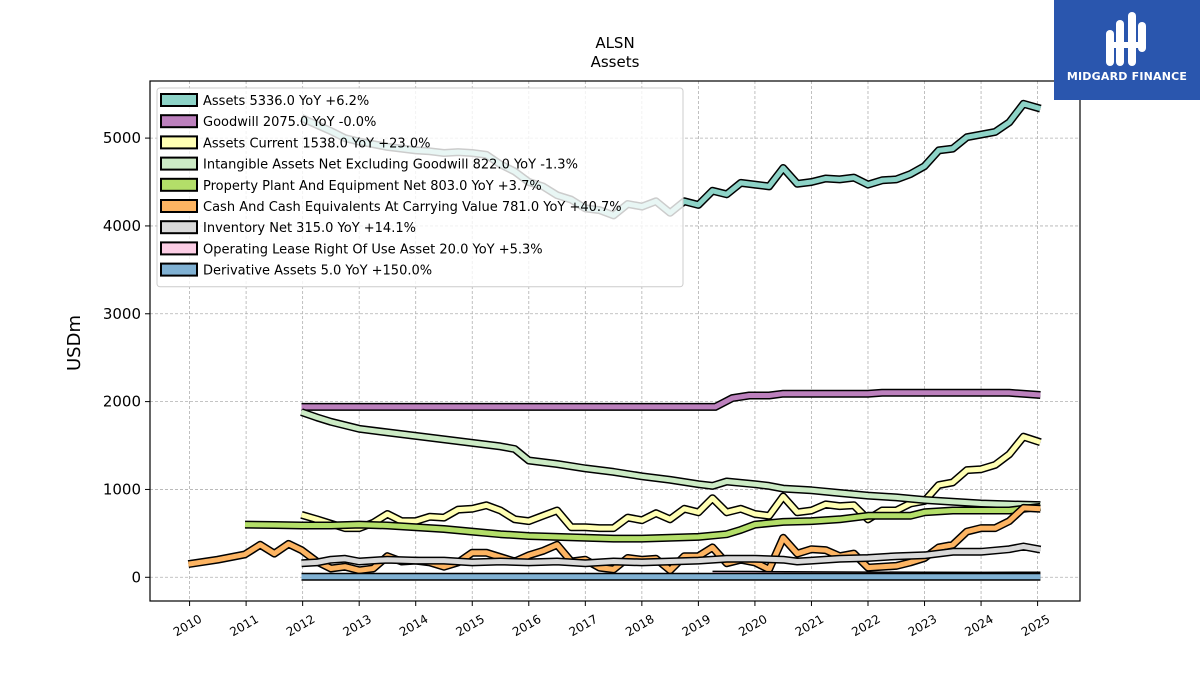  What do you see at coordinates (1035, 625) in the screenshot?
I see `x-tick-label: 2025` at bounding box center [1035, 625].